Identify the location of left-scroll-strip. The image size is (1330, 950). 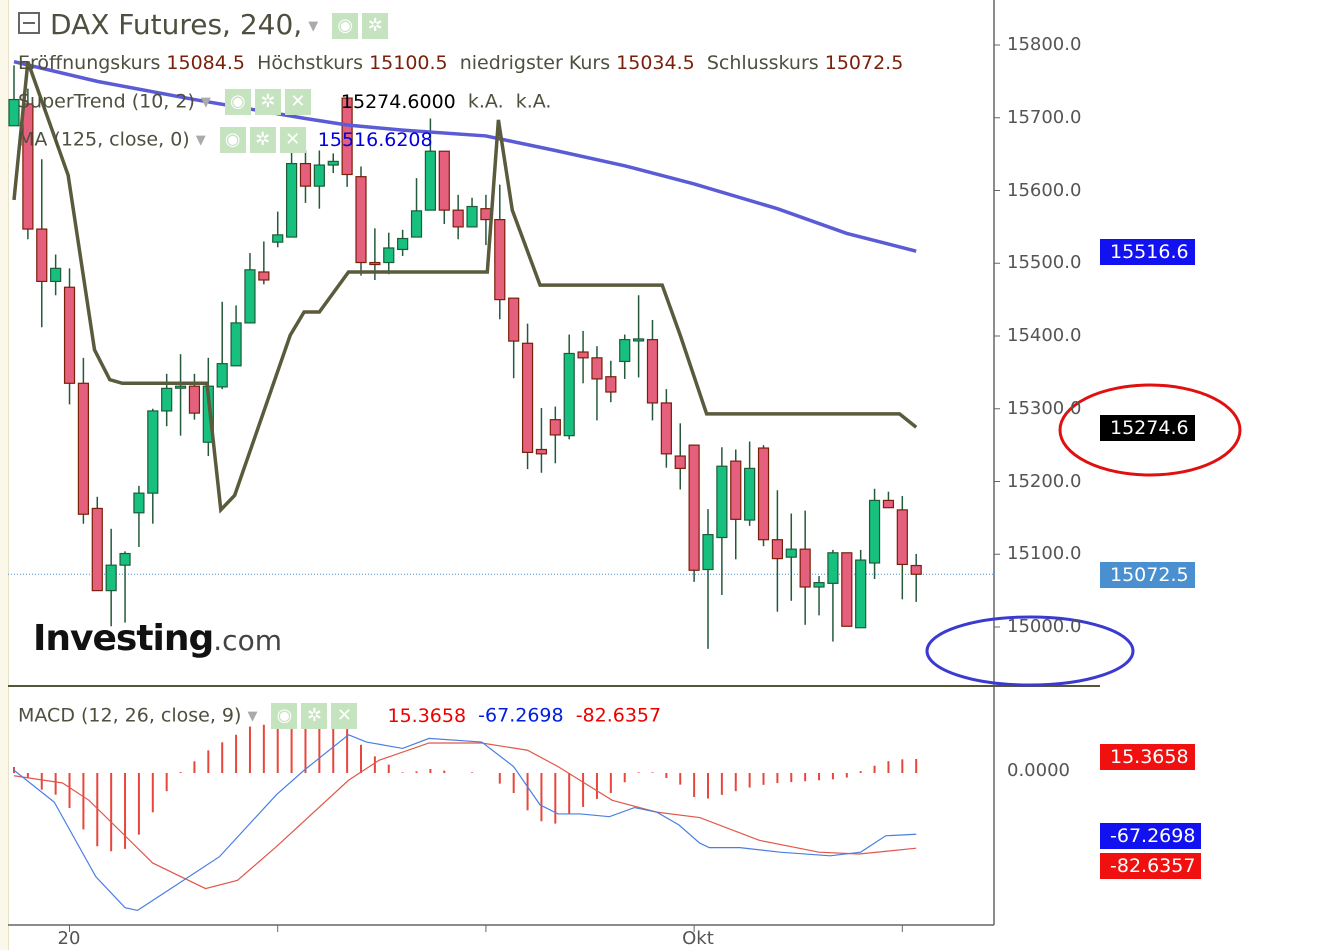
(4, 475).